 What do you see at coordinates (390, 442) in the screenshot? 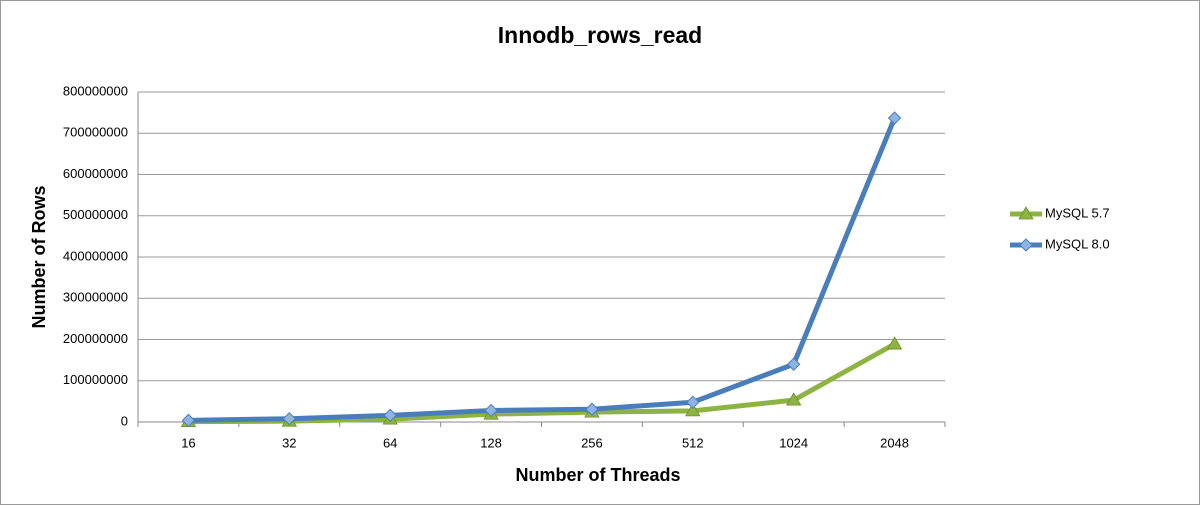
I see `x-tick-label: 64` at bounding box center [390, 442].